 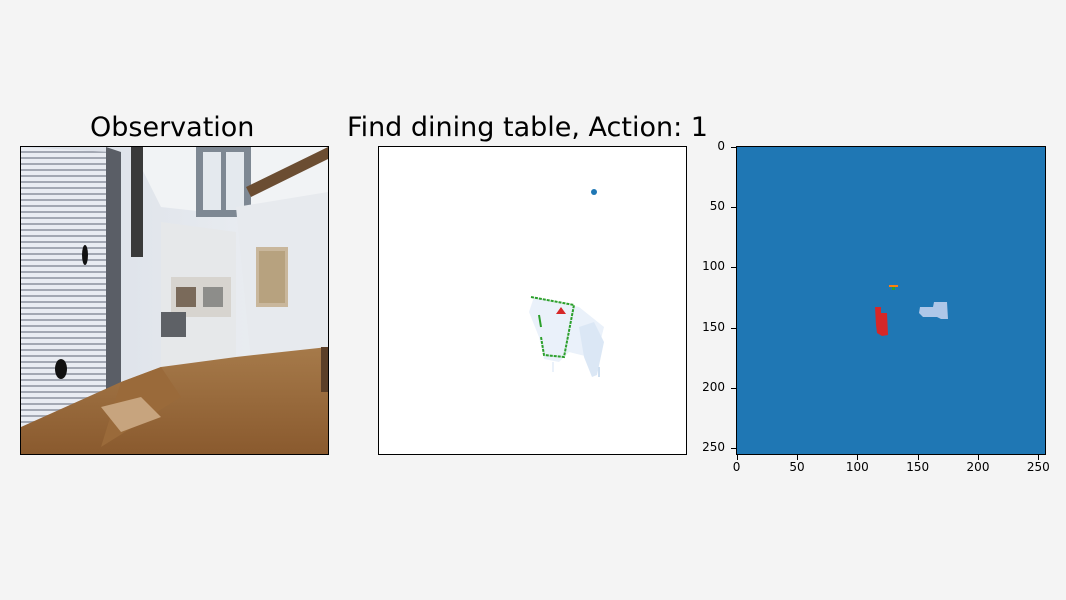 What do you see at coordinates (713, 266) in the screenshot?
I see `y-tick-label: 100` at bounding box center [713, 266].